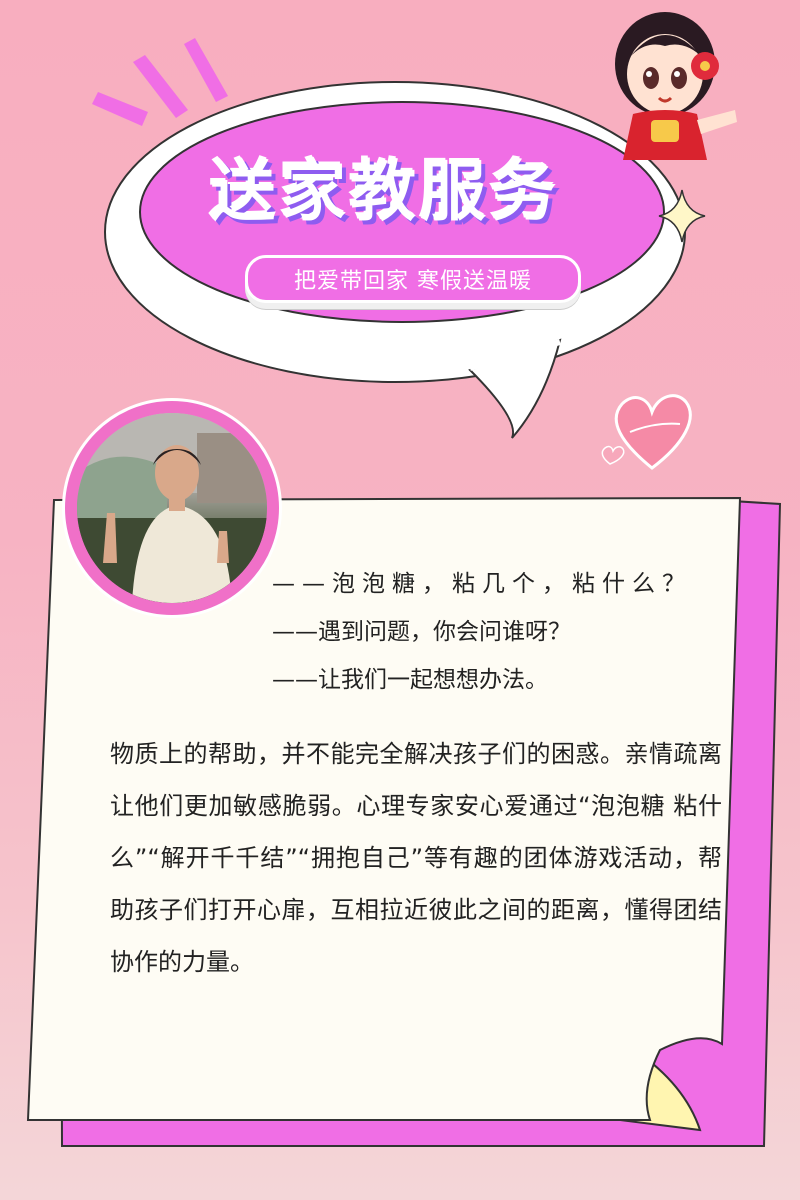 This screenshot has height=1200, width=800. What do you see at coordinates (413, 279) in the screenshot?
I see `subtitle-banner: 把爱带回家 寒假送温暖` at bounding box center [413, 279].